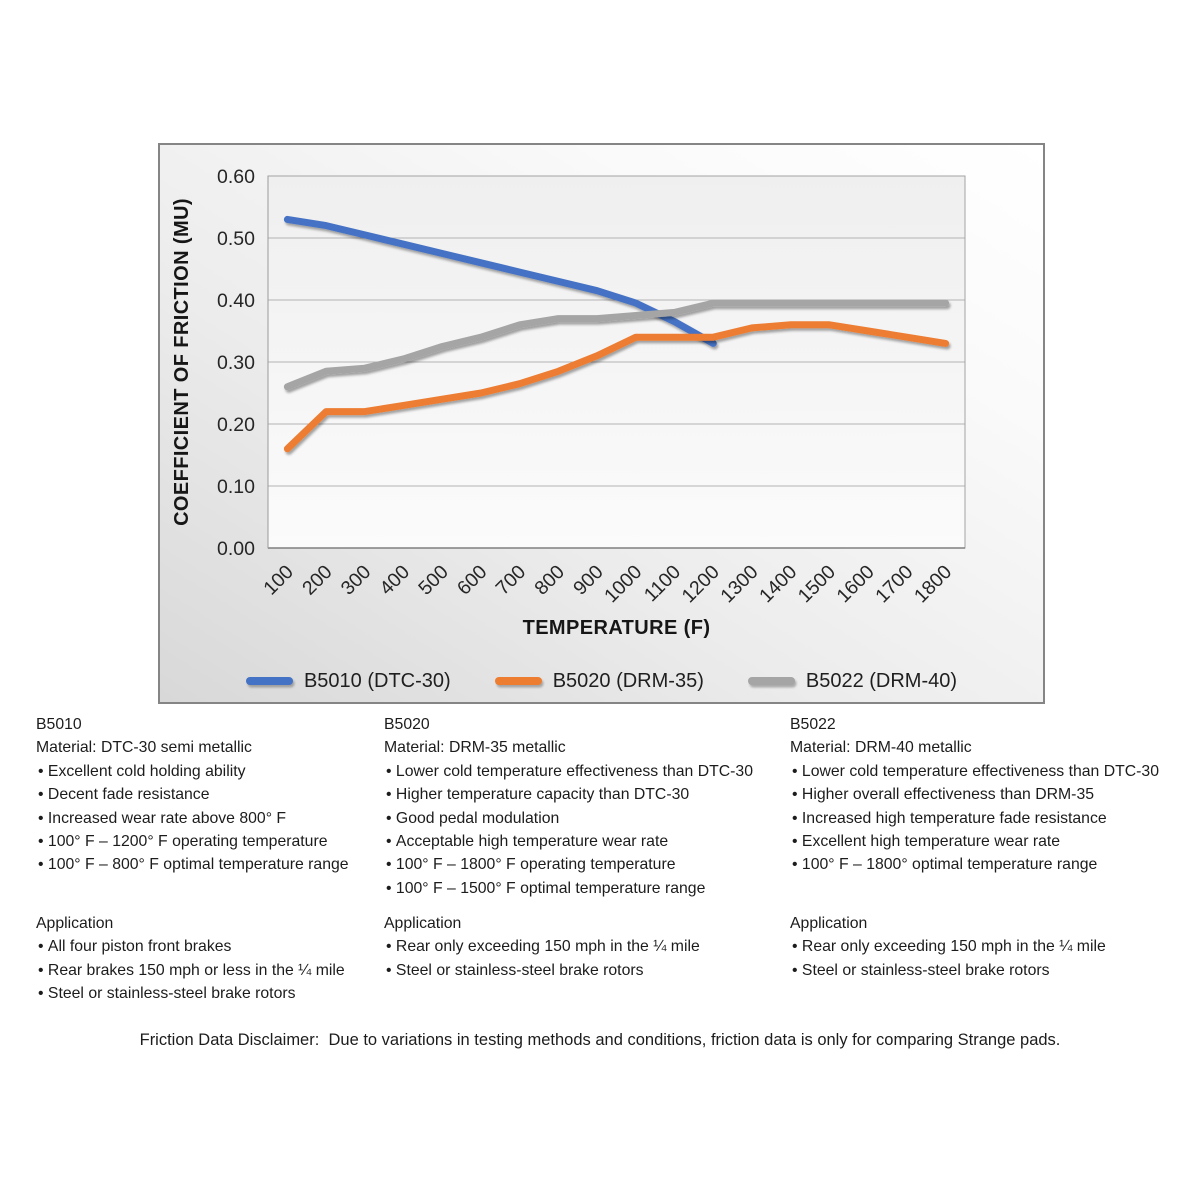 This screenshot has width=1200, height=1200. What do you see at coordinates (475, 748) in the screenshot?
I see `material-name: Material: DRM-35 metallic` at bounding box center [475, 748].